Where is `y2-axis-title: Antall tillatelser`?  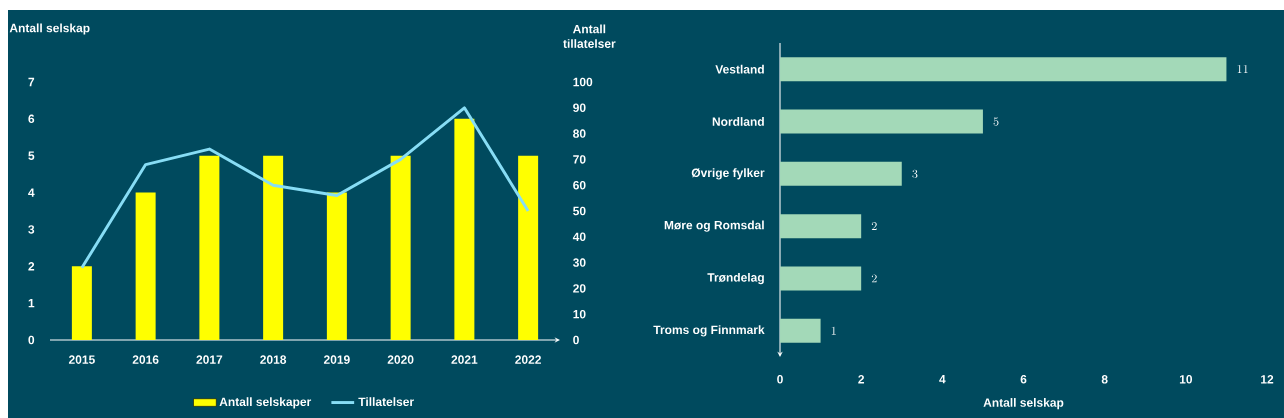
y2-axis-title: Antall tillatelser is located at coordinates (589, 36).